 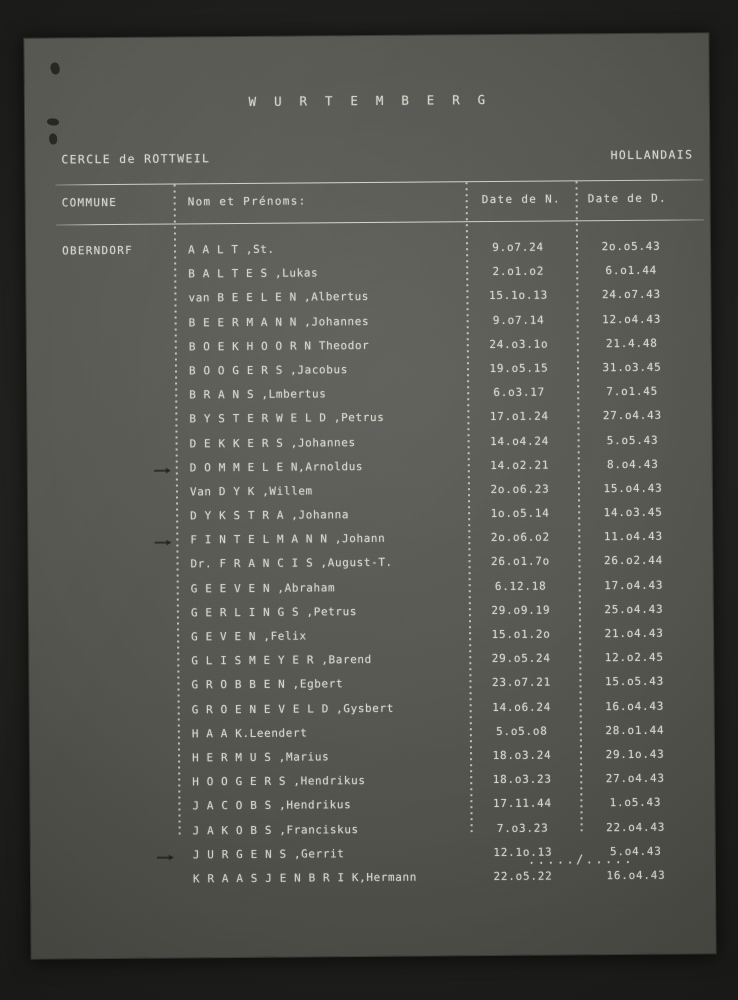 I want to click on cell-name: D Y K S T R A ,Johanna, so click(x=270, y=515).